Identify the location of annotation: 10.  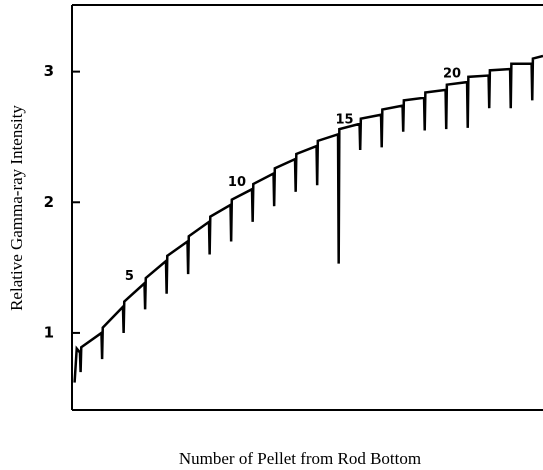
(237, 182).